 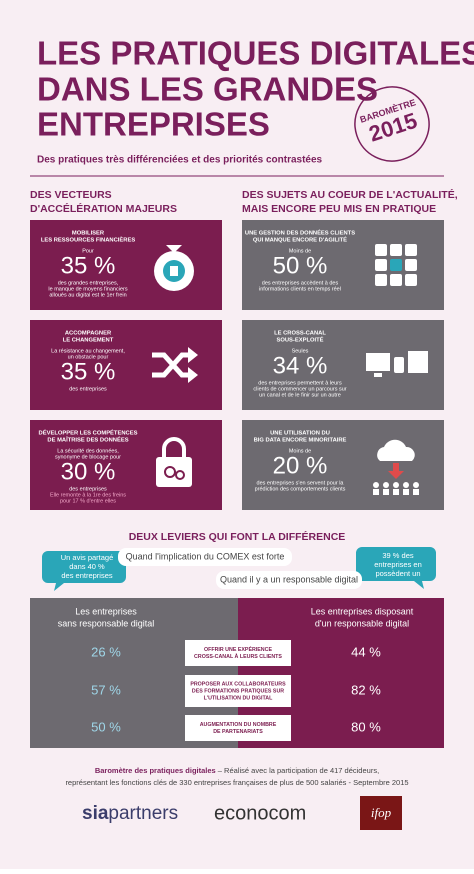 What do you see at coordinates (87, 289) in the screenshot?
I see `card-text: le manque de moyens financiers` at bounding box center [87, 289].